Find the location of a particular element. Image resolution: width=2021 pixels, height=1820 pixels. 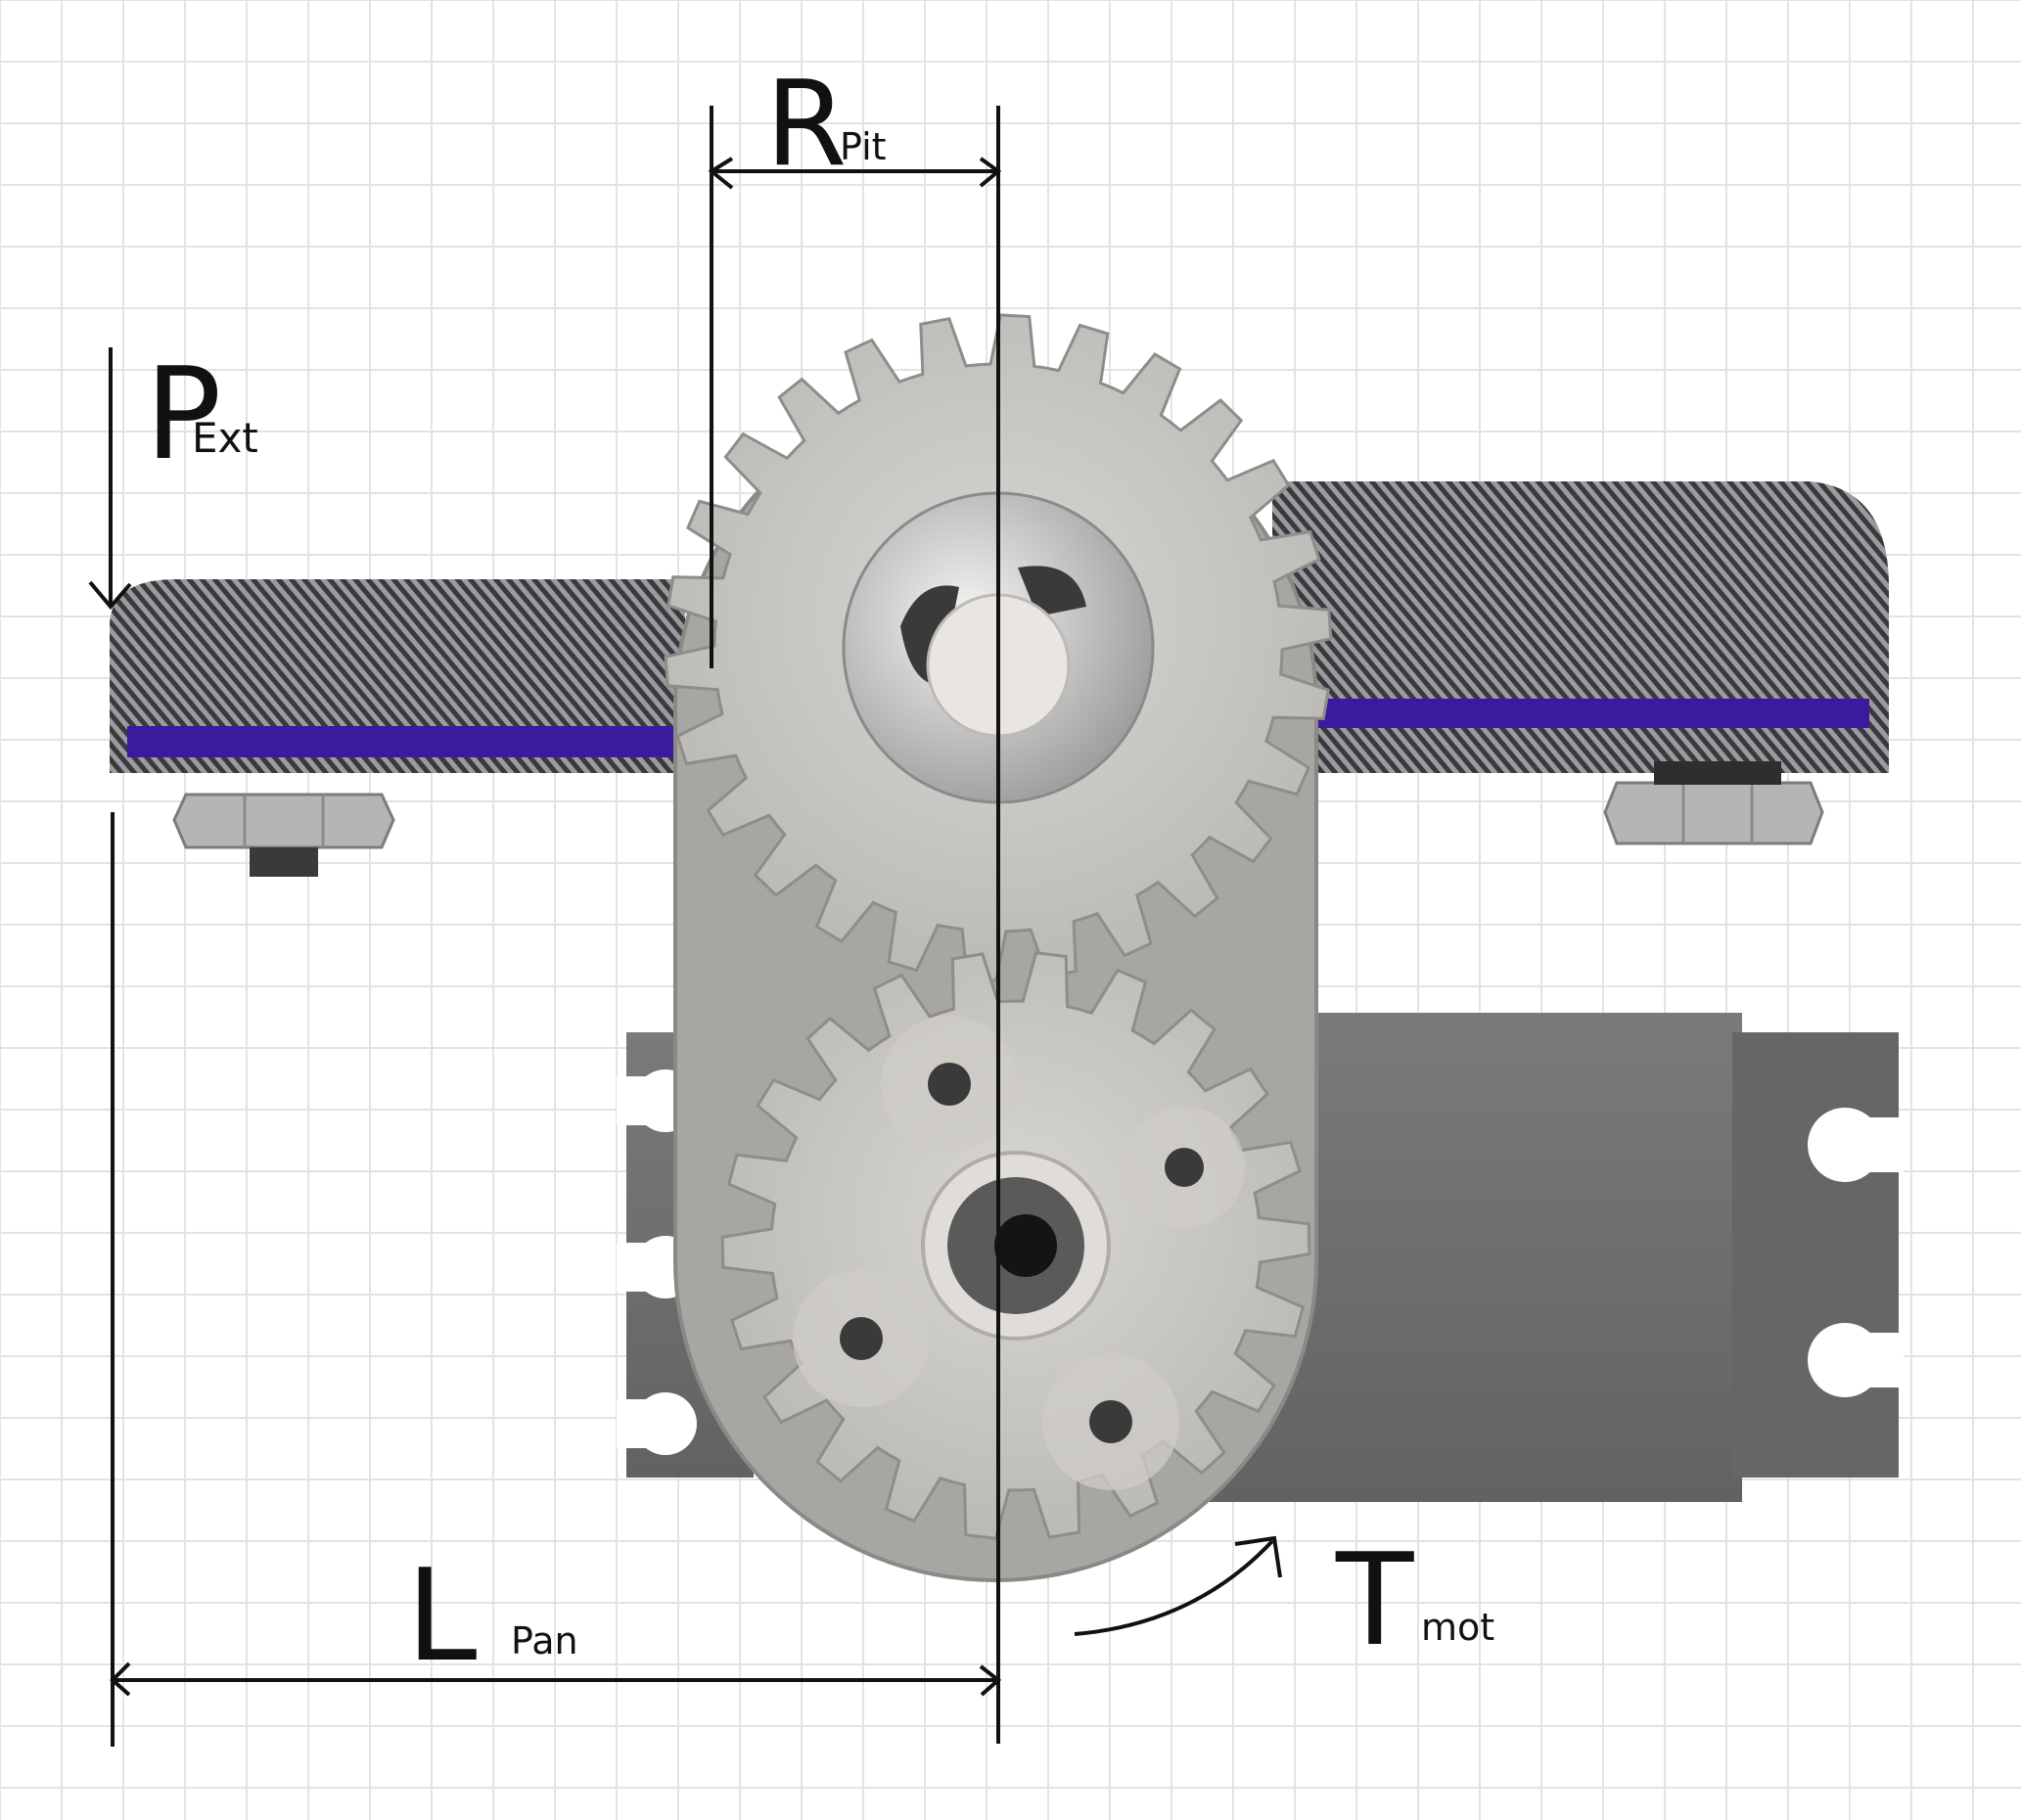

left-nut is located at coordinates (283, 835).